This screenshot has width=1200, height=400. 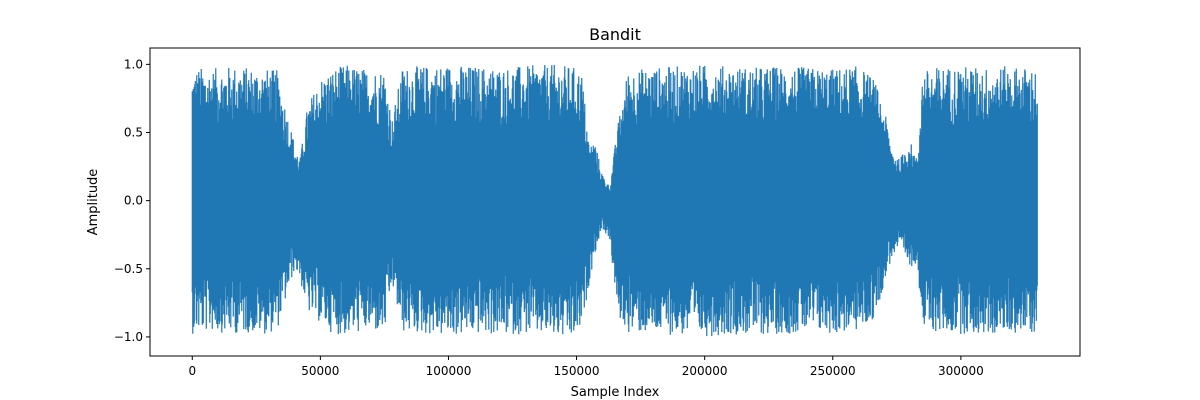 What do you see at coordinates (128, 337) in the screenshot?
I see `y-tick-label: −1.0` at bounding box center [128, 337].